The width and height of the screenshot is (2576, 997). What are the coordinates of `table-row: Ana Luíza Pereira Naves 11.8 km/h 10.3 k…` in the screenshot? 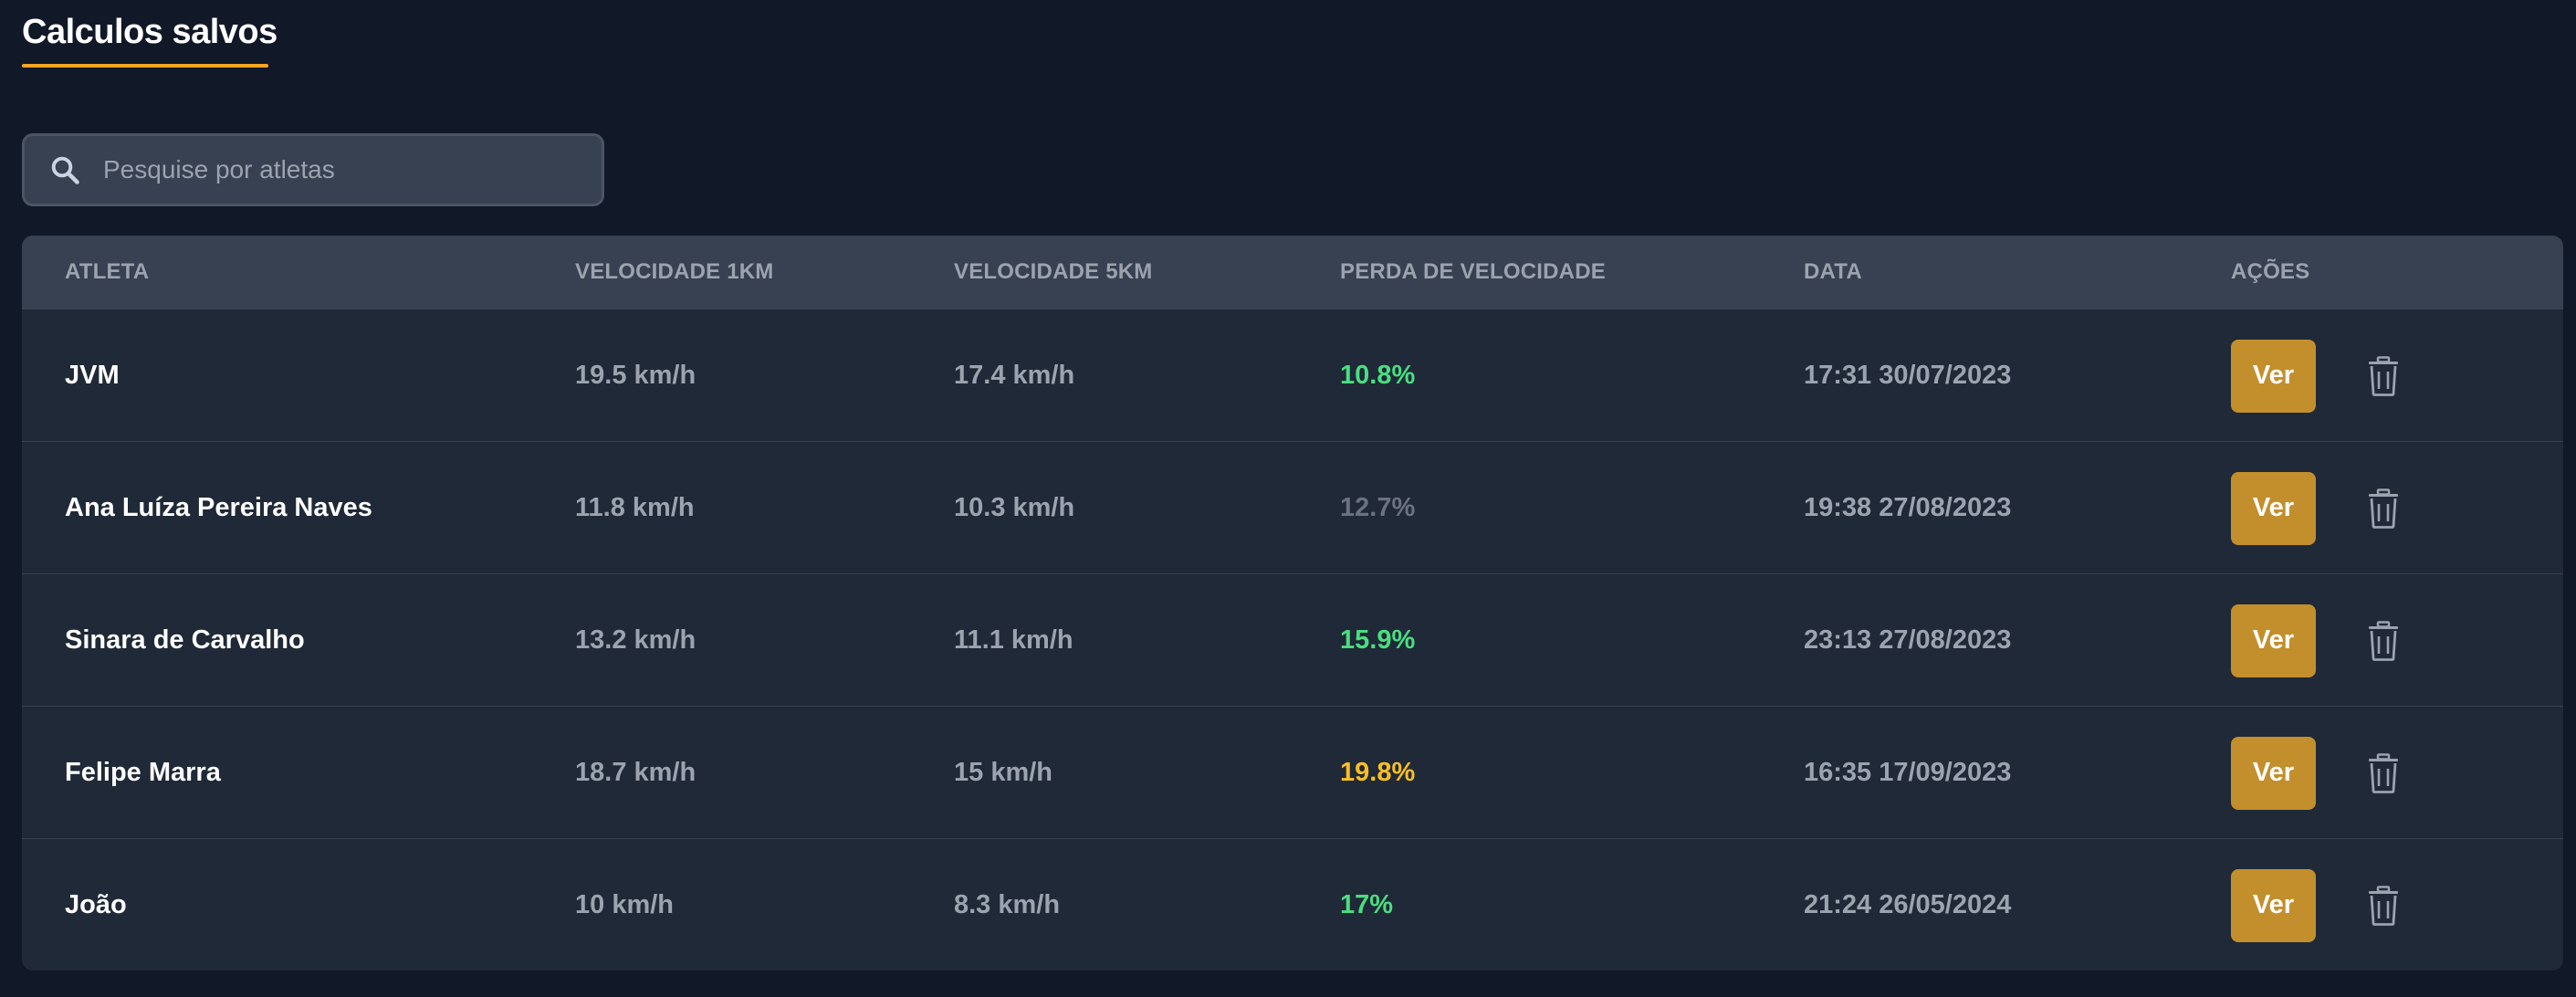 It's located at (1292, 507).